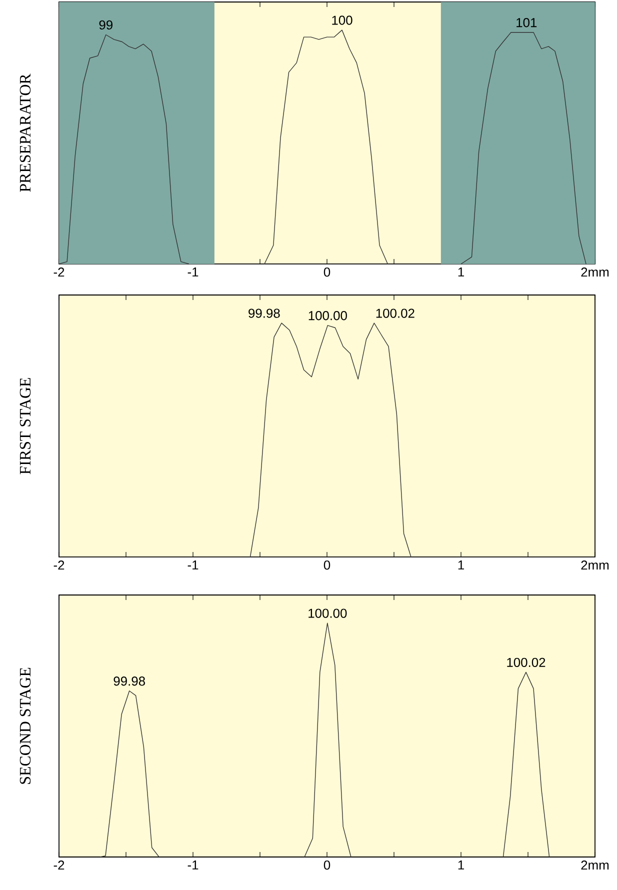 The height and width of the screenshot is (890, 617). I want to click on annotation: 101, so click(526, 23).